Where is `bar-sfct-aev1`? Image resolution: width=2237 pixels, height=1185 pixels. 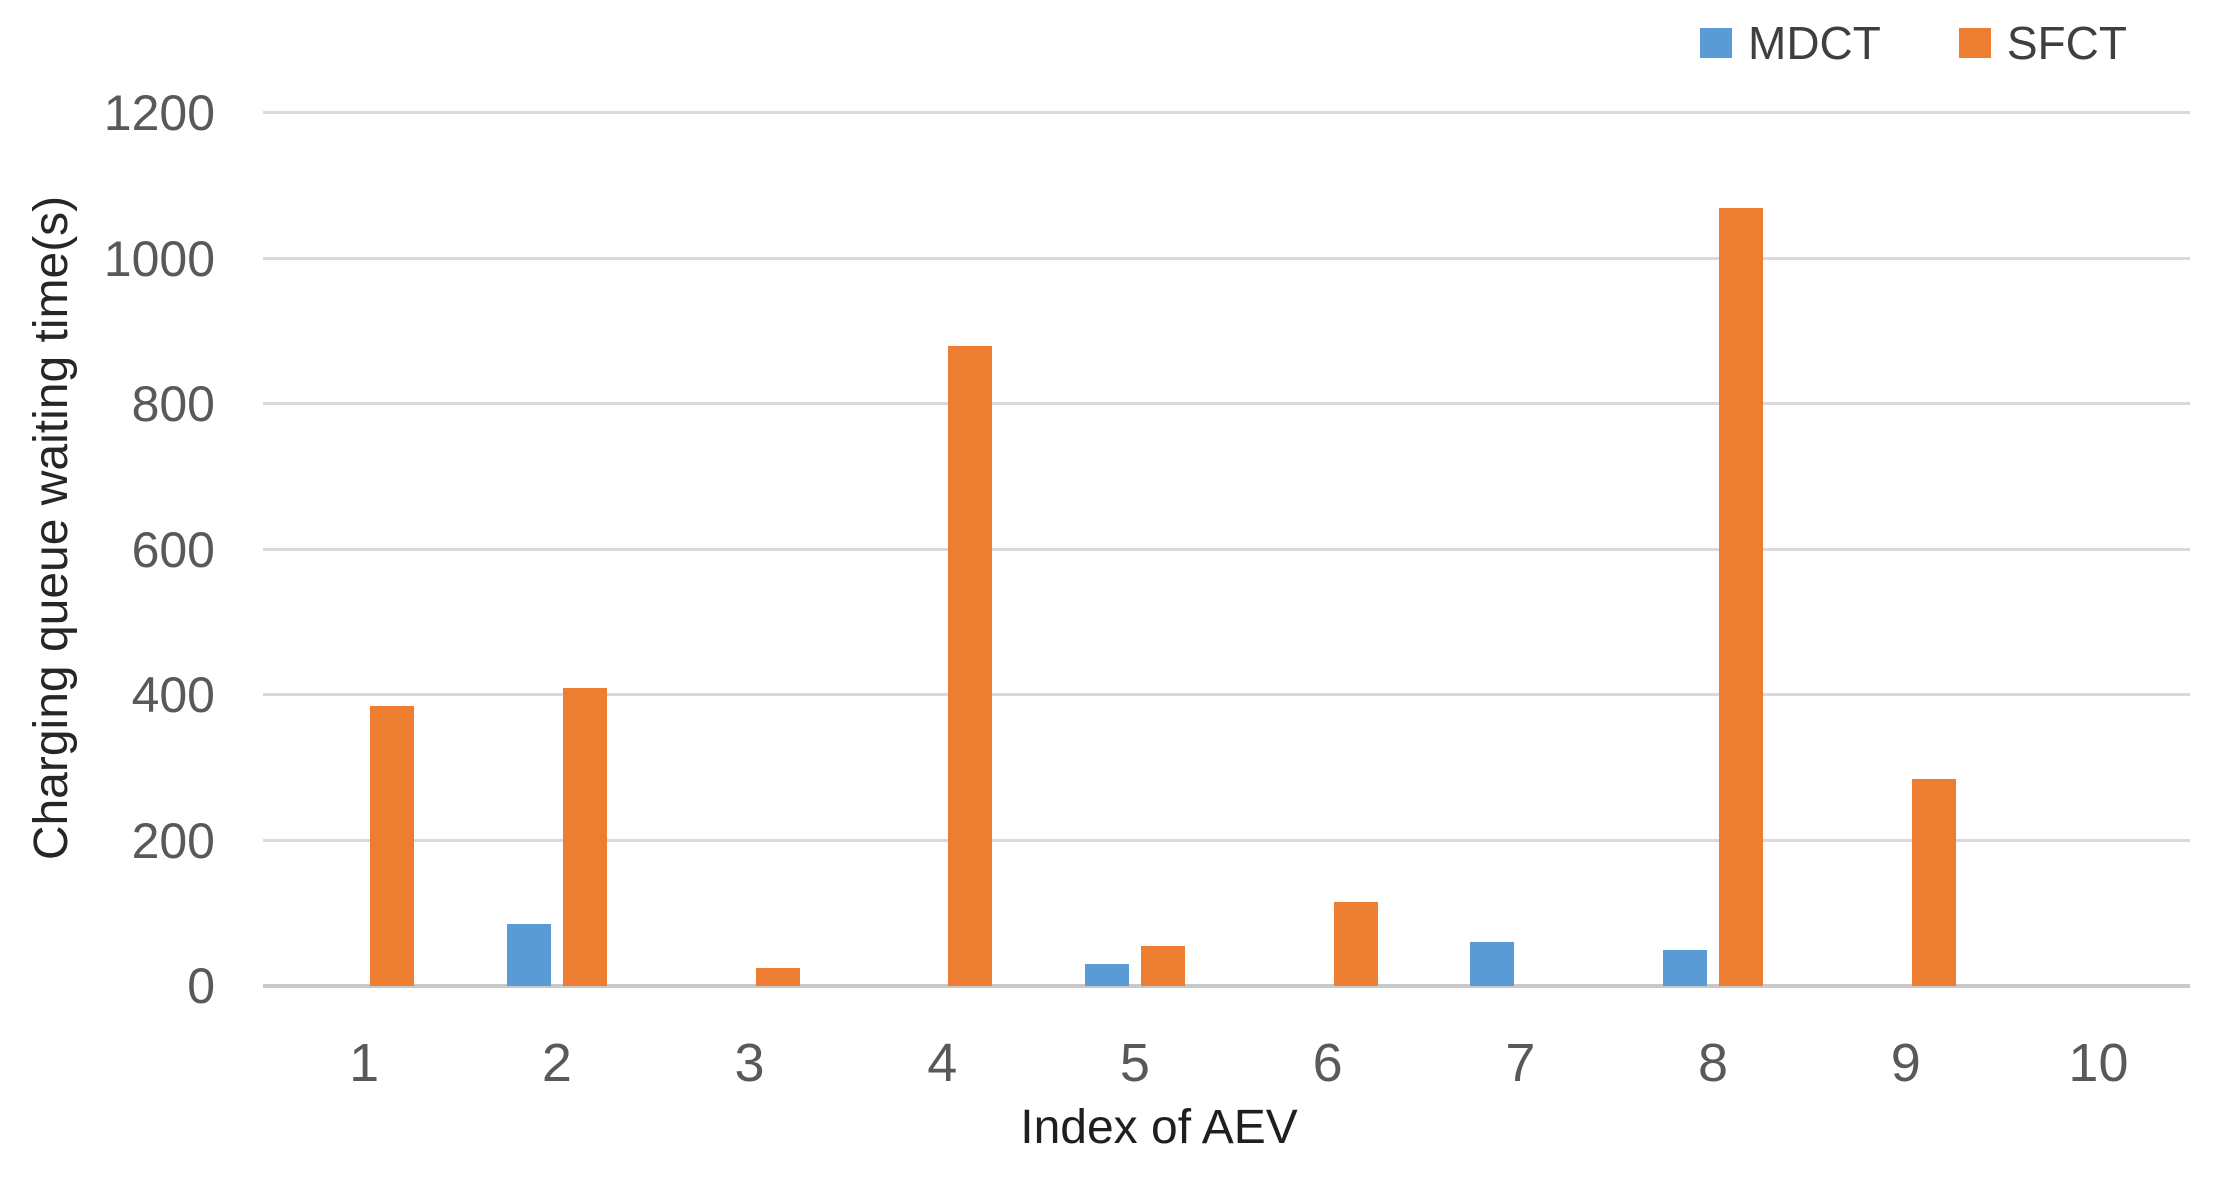 bar-sfct-aev1 is located at coordinates (392, 846).